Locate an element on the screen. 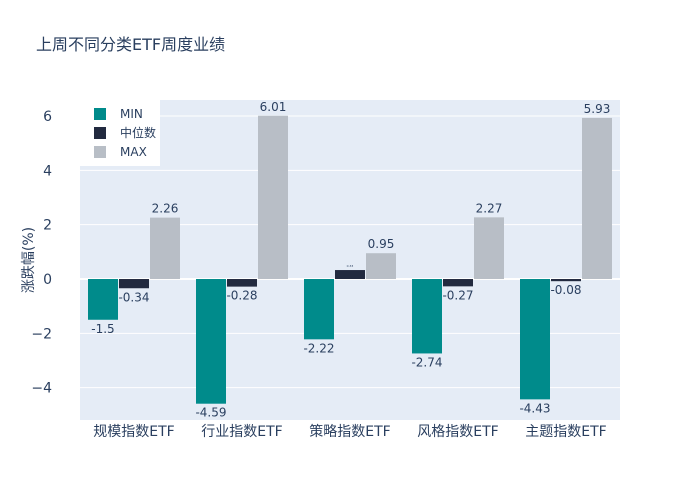 Image resolution: width=700 pixels, height=504 pixels. y-axis-label: 涨跌幅(%) is located at coordinates (29, 260).